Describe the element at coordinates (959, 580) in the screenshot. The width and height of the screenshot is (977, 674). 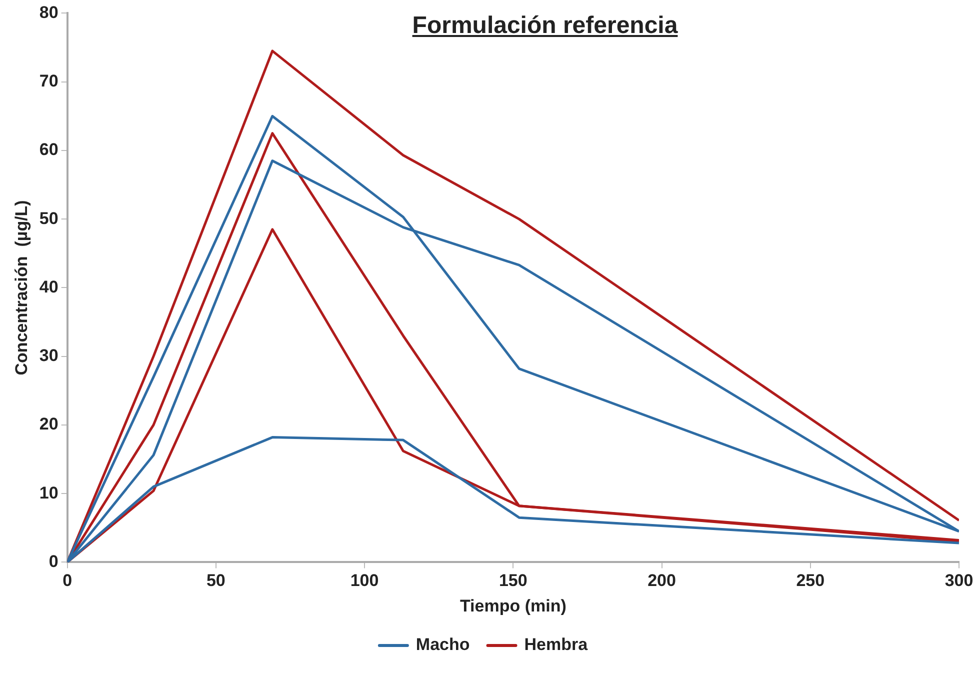
I see `x-tick-label: 300` at that location.